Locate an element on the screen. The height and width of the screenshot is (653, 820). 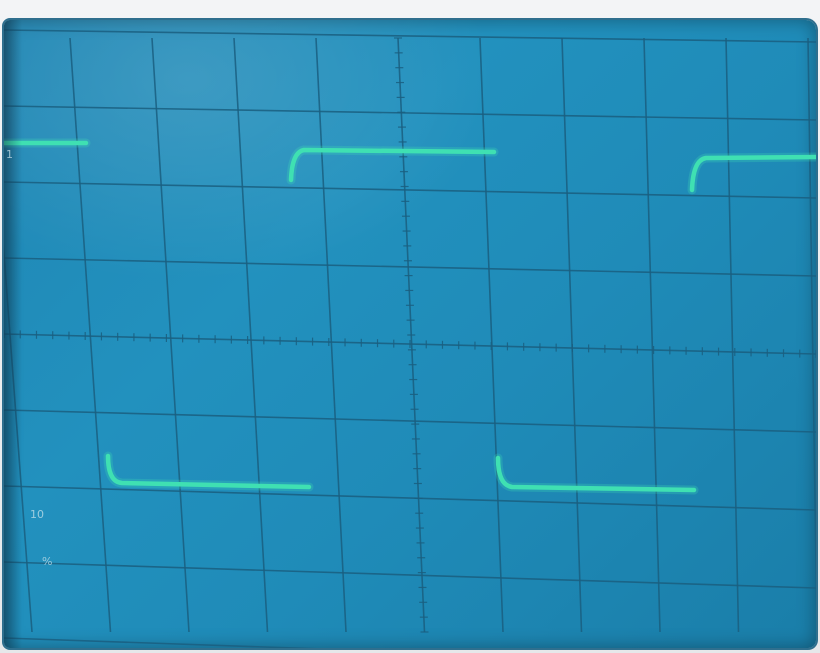
edge-mark-bottom-a: 10 is located at coordinates (37, 514).